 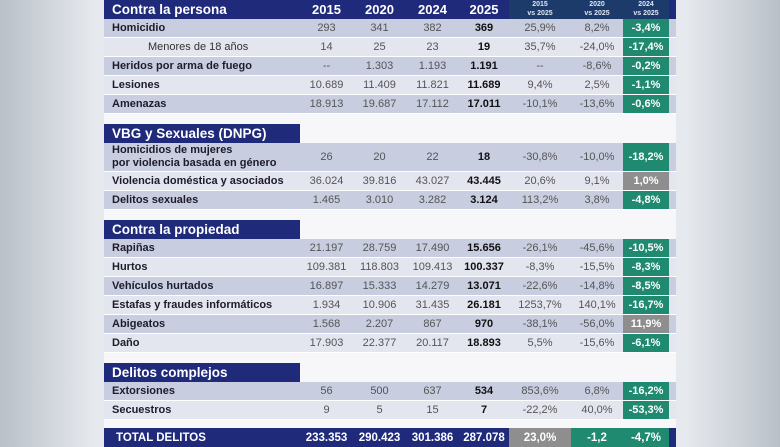 I want to click on change-2020: 3,8%, so click(x=597, y=200).